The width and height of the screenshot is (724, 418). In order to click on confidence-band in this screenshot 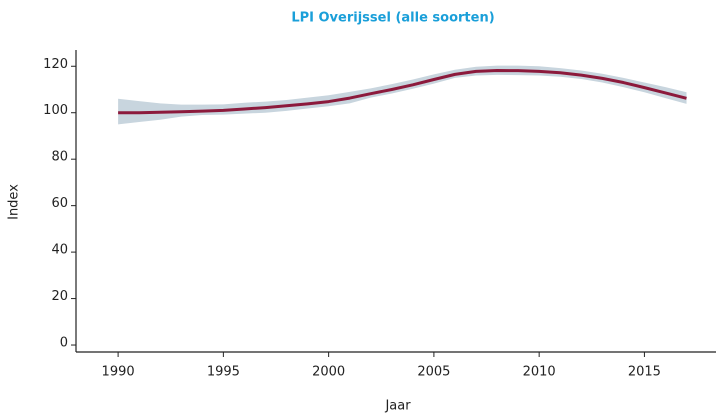, I will do `click(402, 95)`.